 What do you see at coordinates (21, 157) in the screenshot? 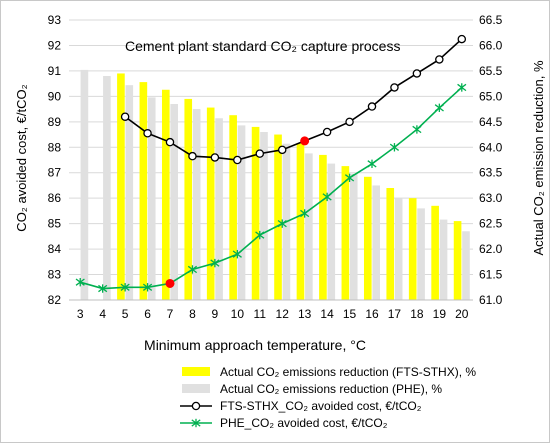
I see `y-axis-label-left: CO₂ avoided cost, €/tCO₂` at bounding box center [21, 157].